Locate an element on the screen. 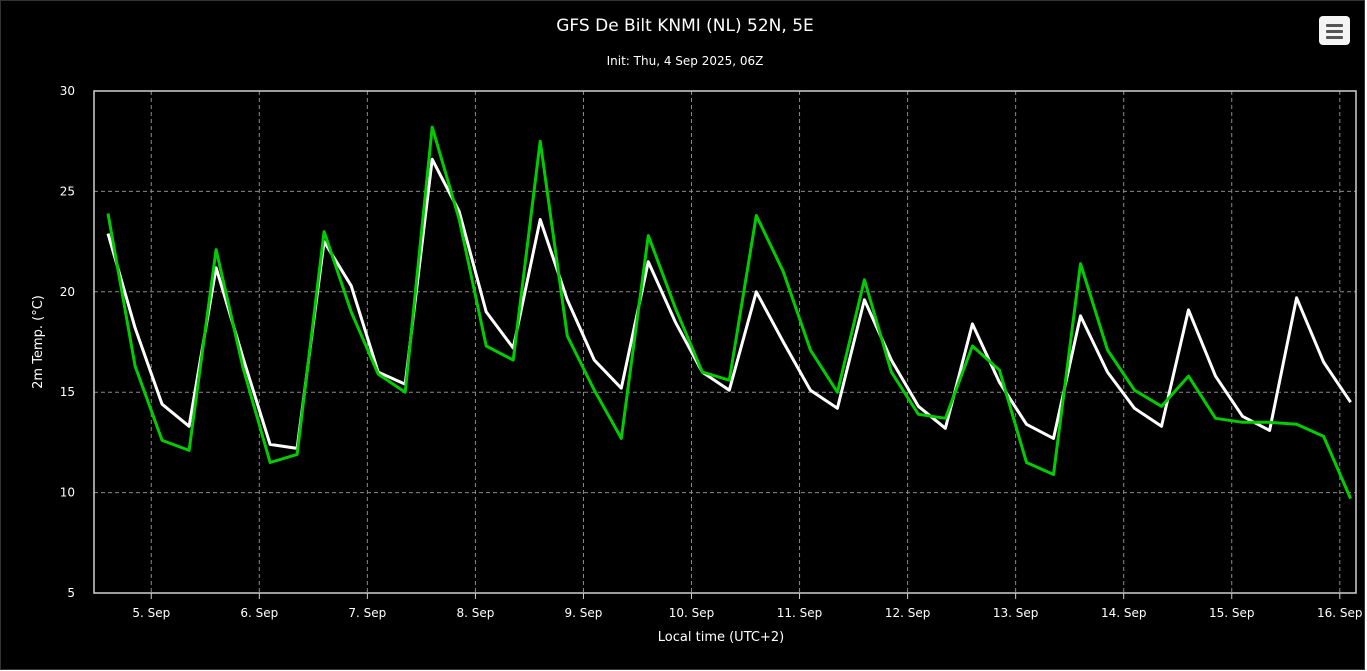 This screenshot has width=1367, height=671. y-axis-ticks: 5 10 15 20 25 30 is located at coordinates (67, 342).